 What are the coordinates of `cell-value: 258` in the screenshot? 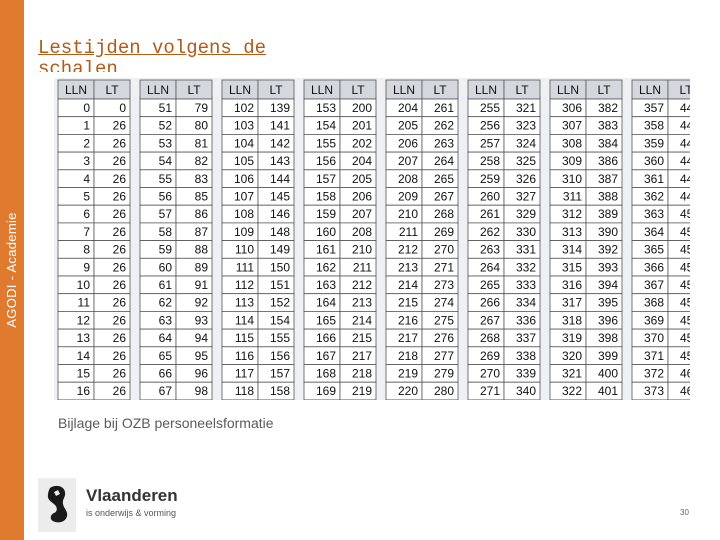 It's located at (490, 161).